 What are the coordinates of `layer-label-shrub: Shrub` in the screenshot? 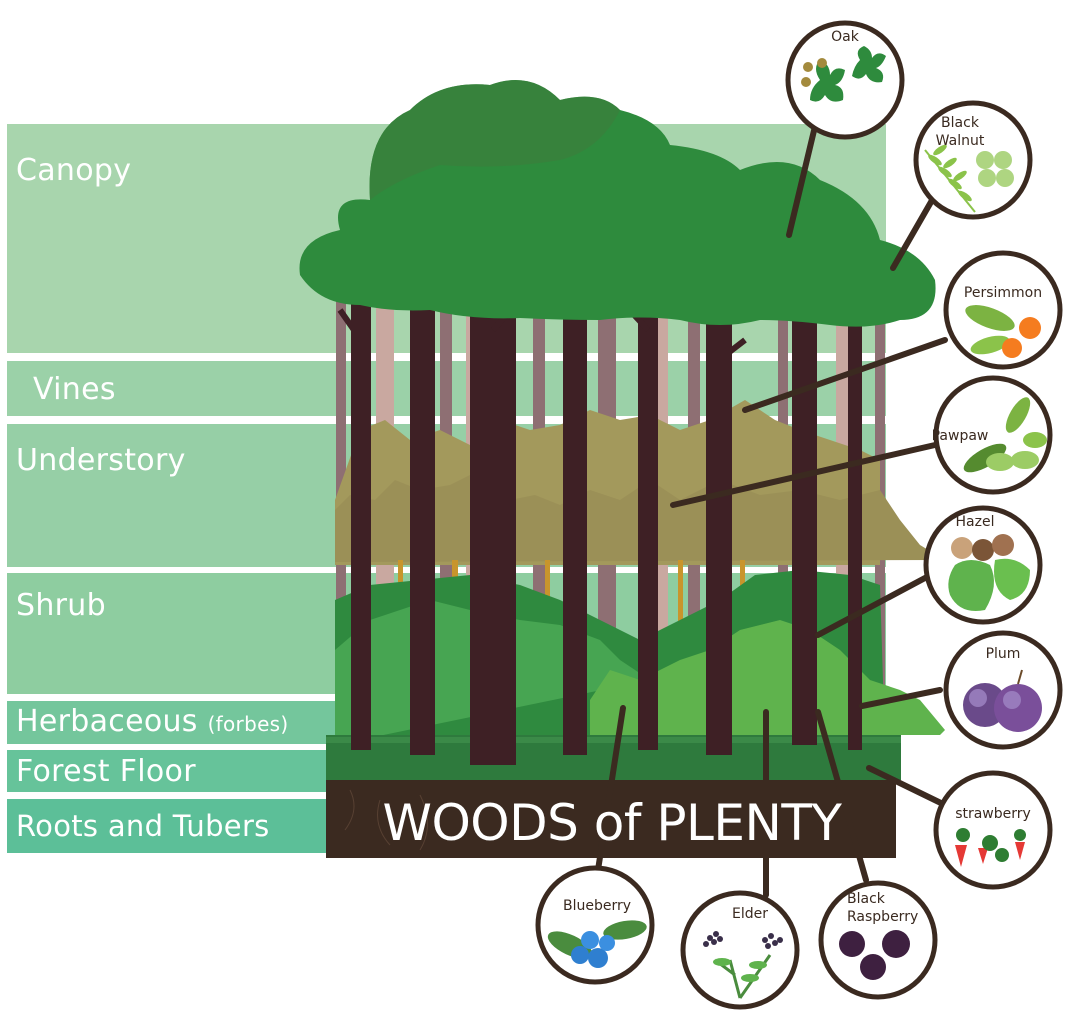 It's located at (61, 605).